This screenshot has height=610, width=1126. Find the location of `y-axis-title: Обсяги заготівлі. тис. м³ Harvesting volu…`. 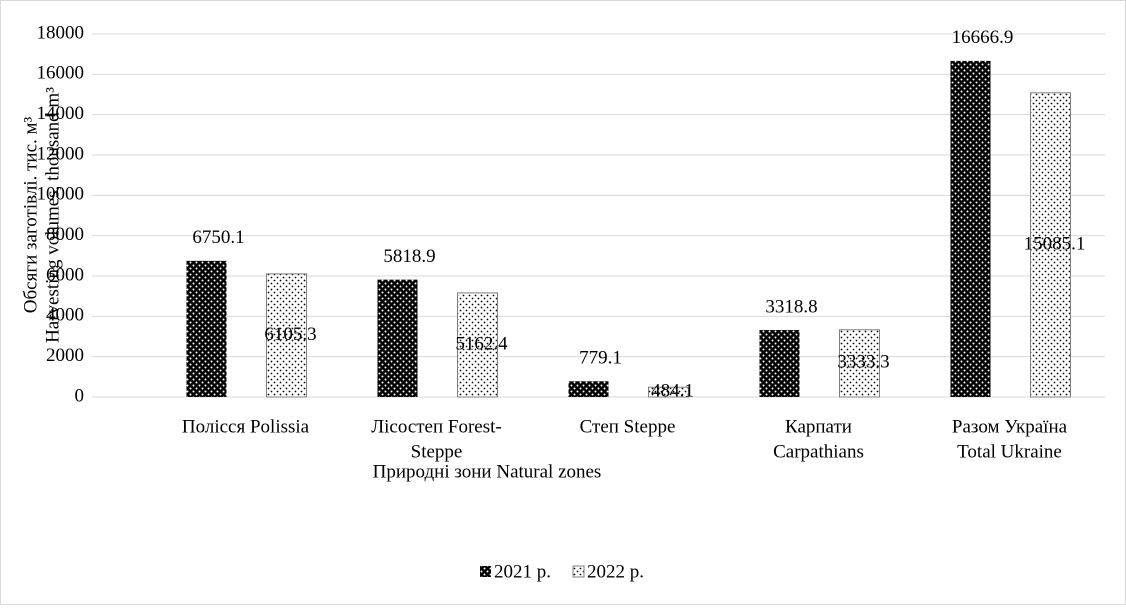

y-axis-title: Обсяги заготівлі. тис. м³ Harvesting volu… is located at coordinates (41, 215).